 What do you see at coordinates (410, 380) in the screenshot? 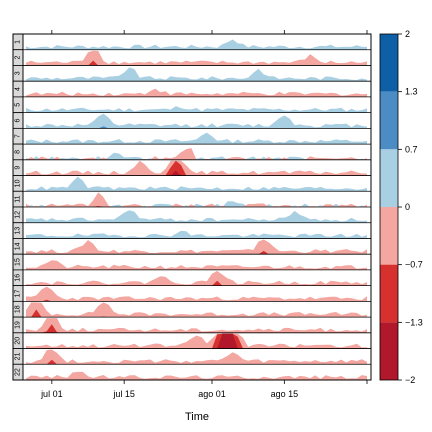
I see `colorkey-tick-label: −2` at bounding box center [410, 380].